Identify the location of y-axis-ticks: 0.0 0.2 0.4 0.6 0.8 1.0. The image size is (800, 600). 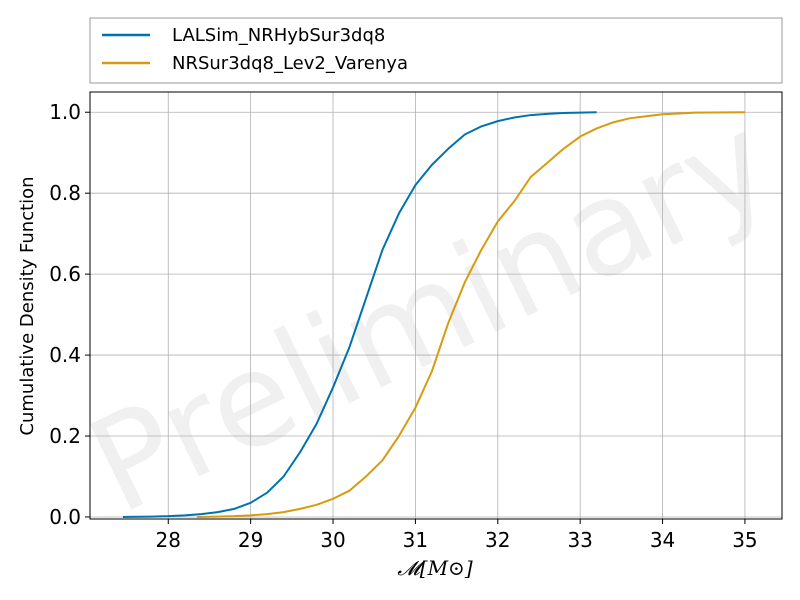
(69, 314).